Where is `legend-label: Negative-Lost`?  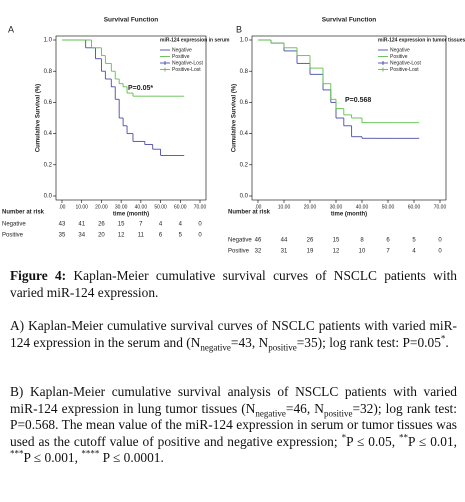
legend-label: Negative-Lost is located at coordinates (187, 63).